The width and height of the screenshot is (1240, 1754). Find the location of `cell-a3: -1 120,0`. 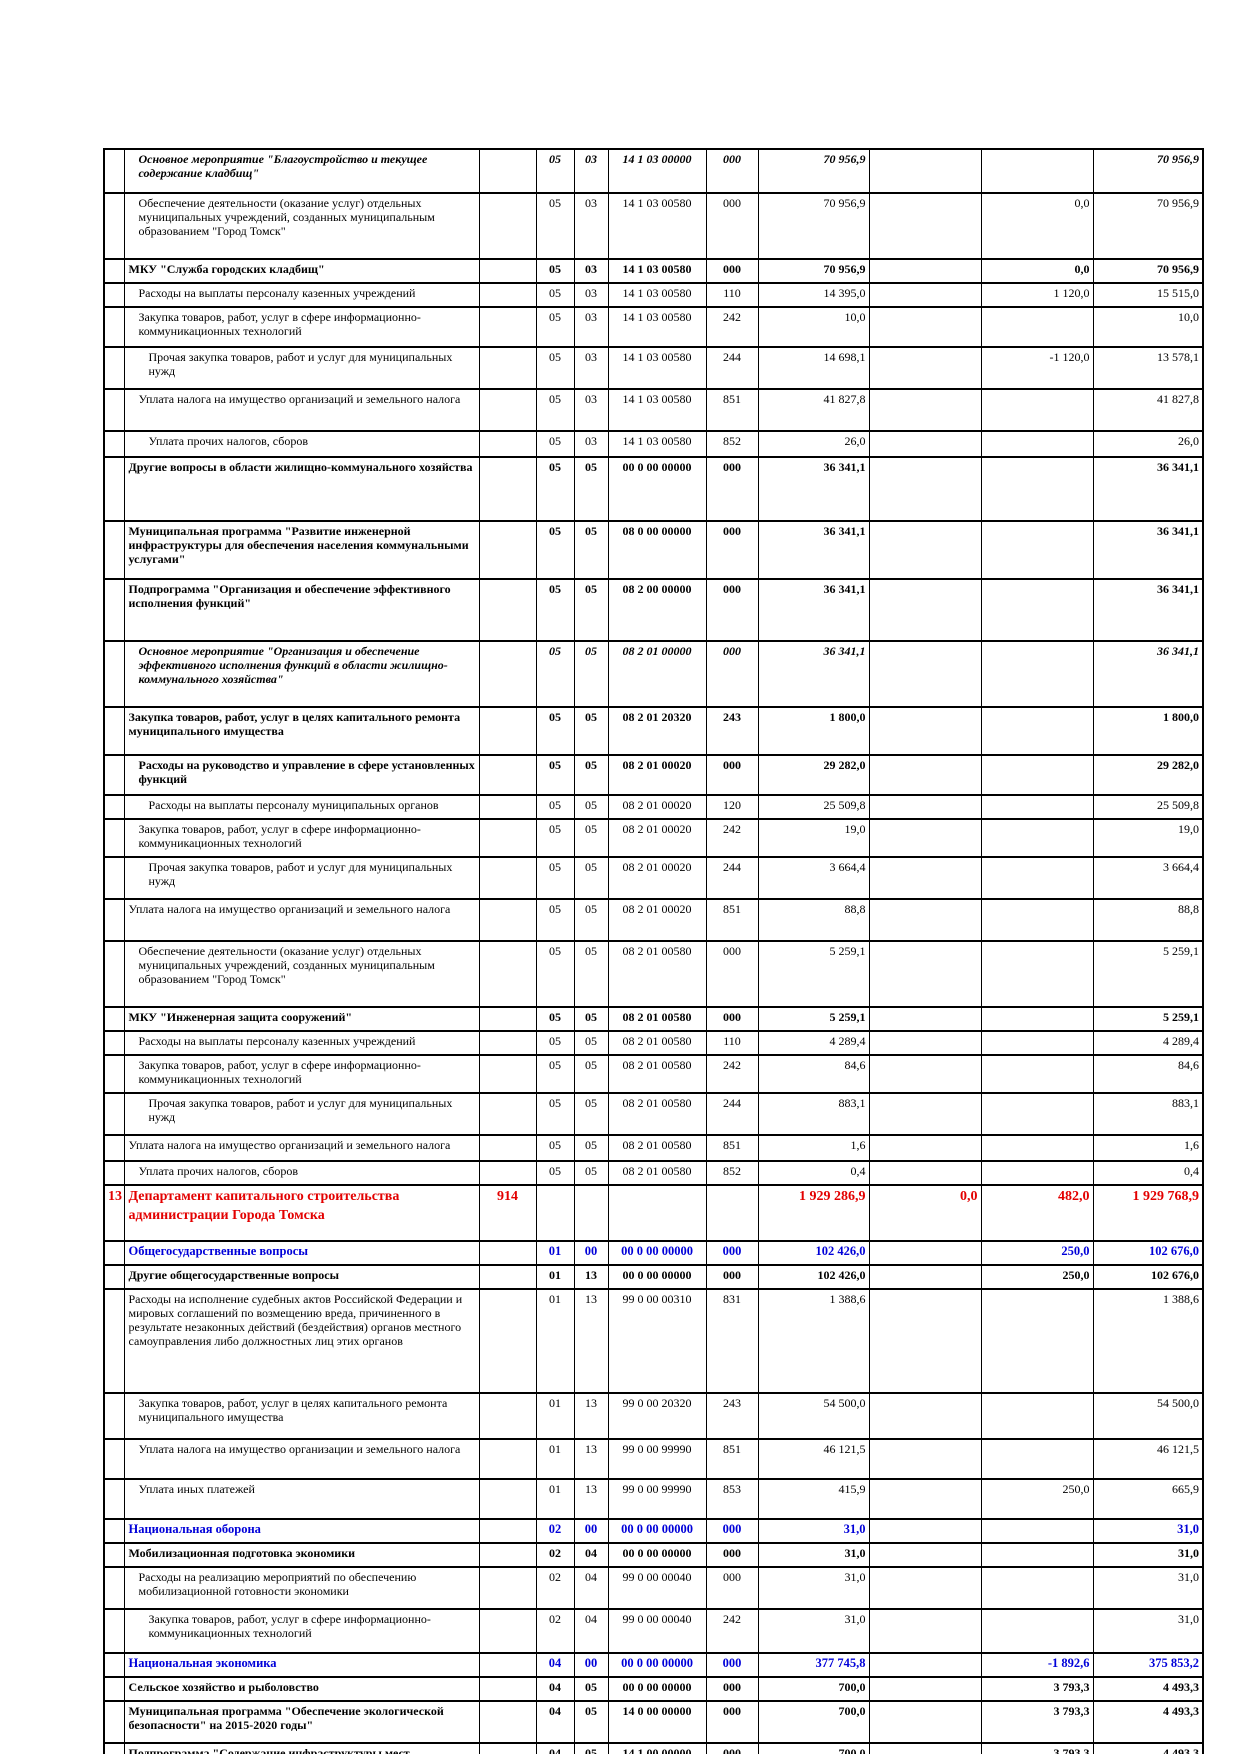

cell-a3: -1 120,0 is located at coordinates (1037, 368).